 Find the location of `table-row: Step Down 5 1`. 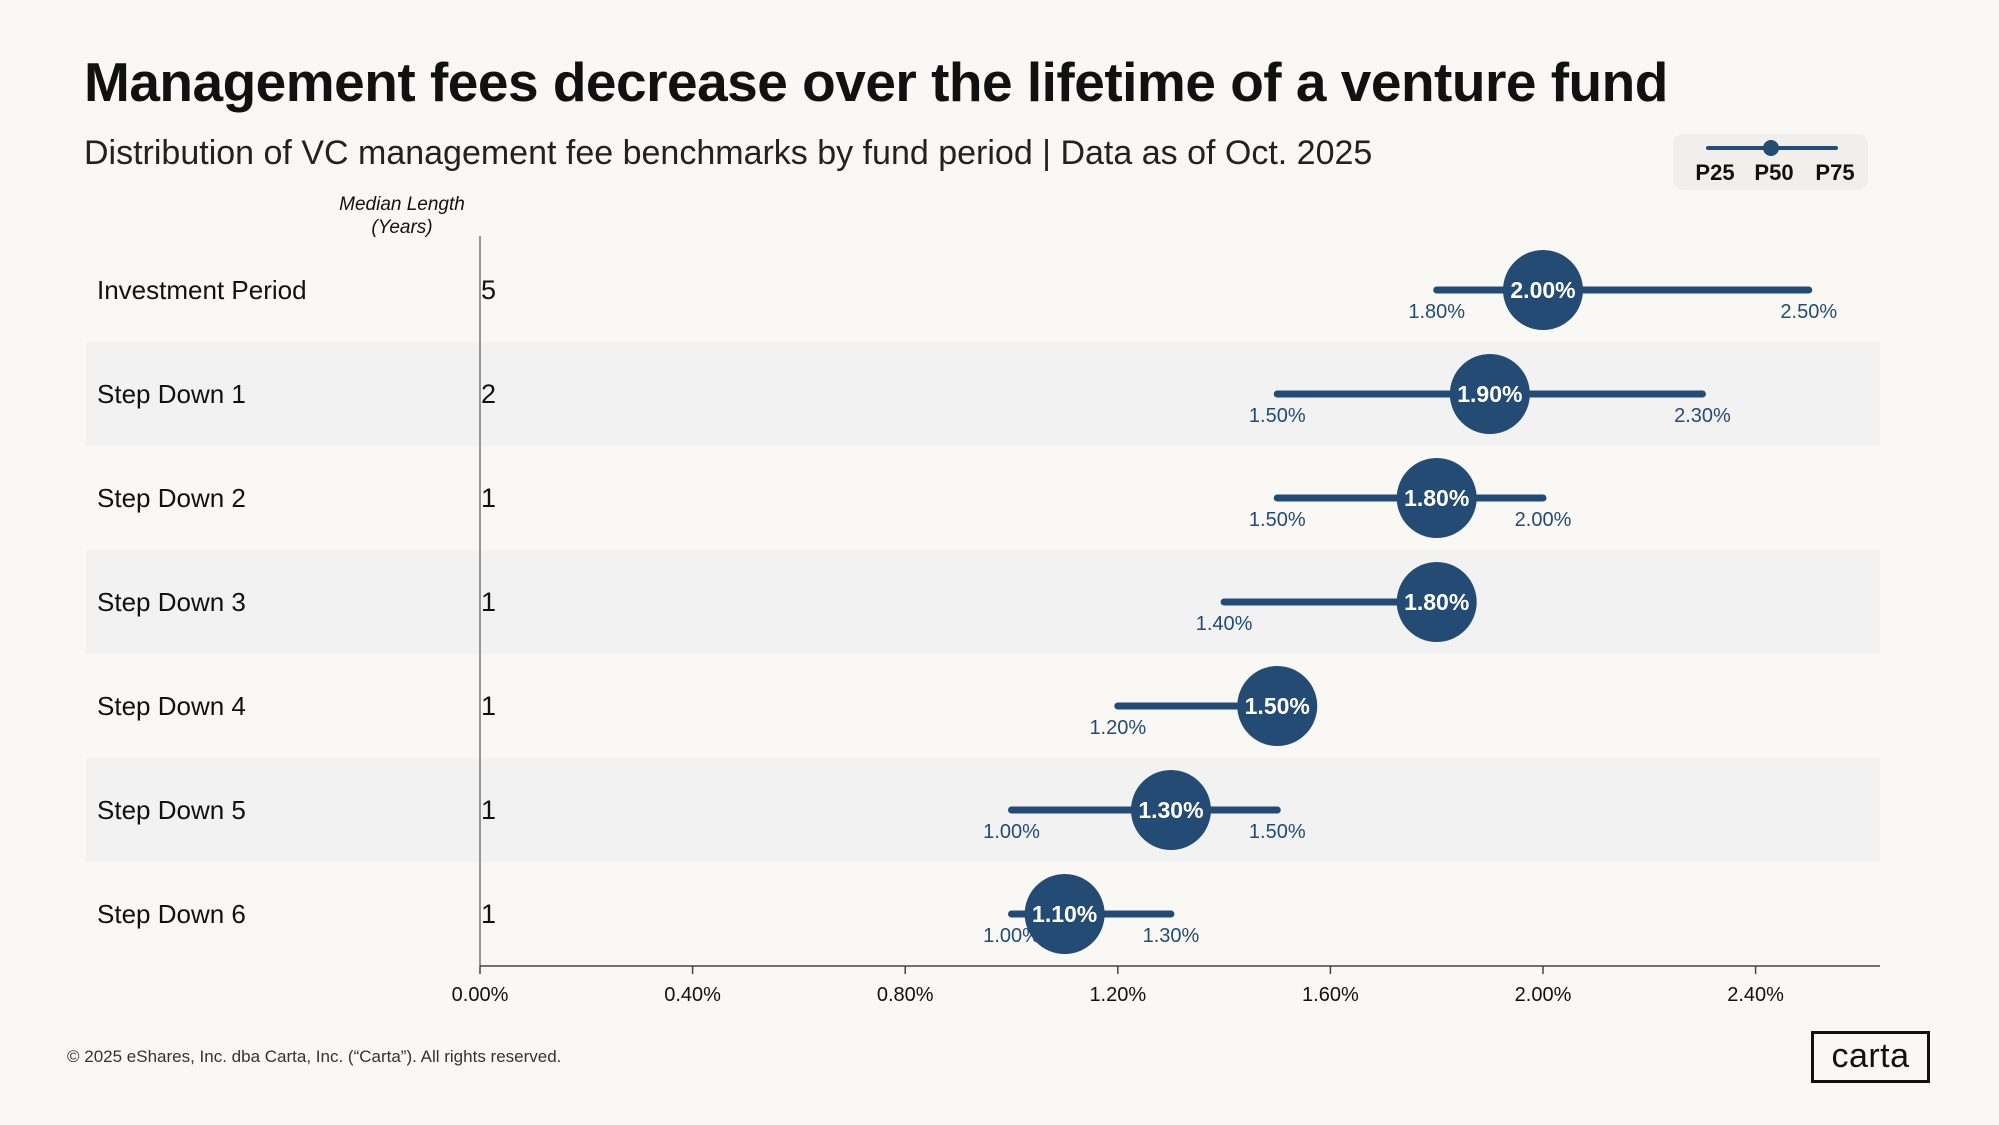

table-row: Step Down 5 1 is located at coordinates (983, 810).